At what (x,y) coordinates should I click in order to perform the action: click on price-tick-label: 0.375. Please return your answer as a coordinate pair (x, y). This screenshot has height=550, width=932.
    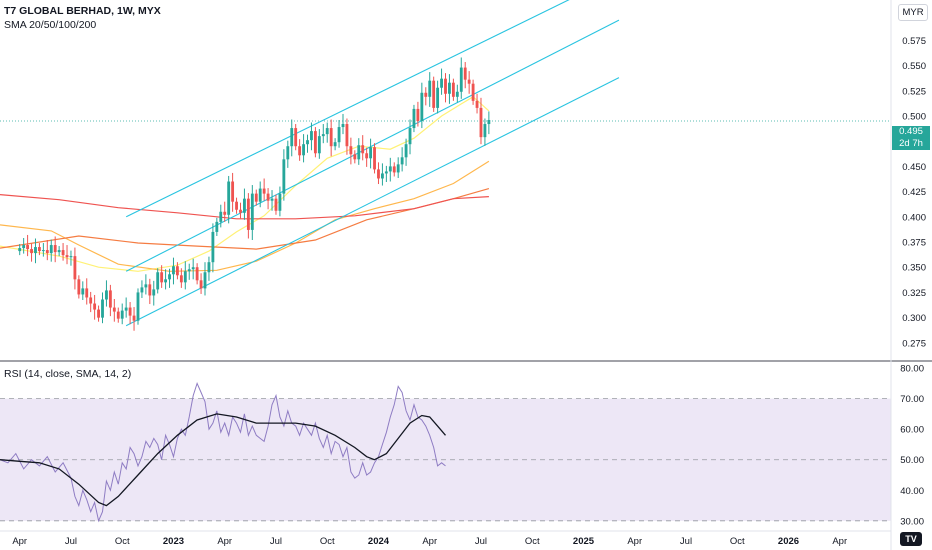
    Looking at the image, I should click on (914, 243).